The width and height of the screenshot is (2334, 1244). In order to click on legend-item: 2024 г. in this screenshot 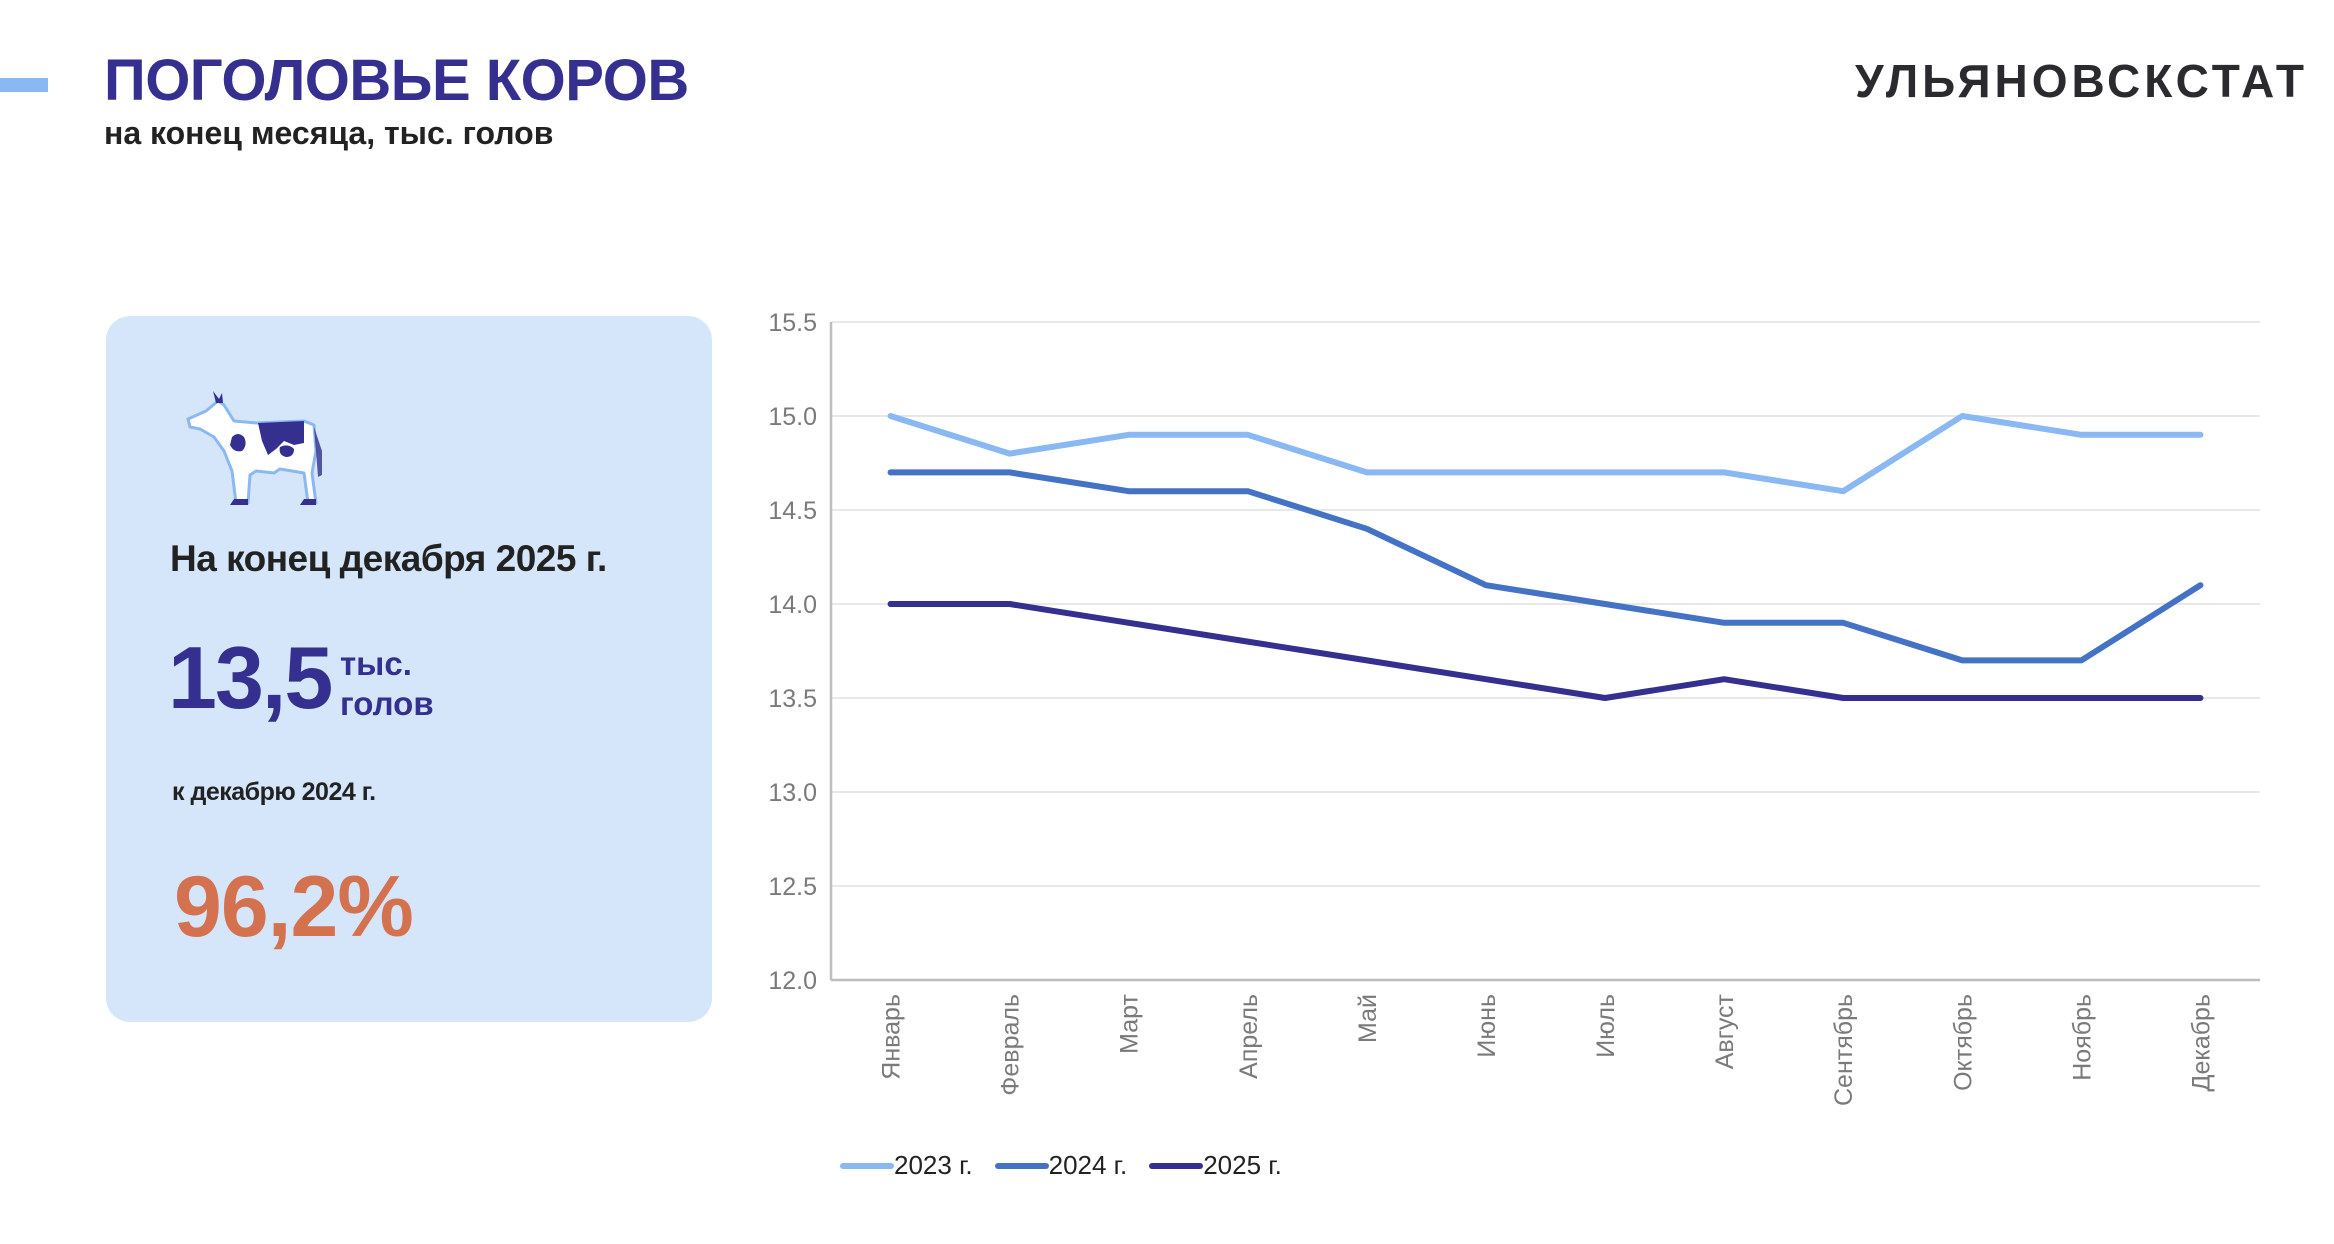, I will do `click(1061, 1165)`.